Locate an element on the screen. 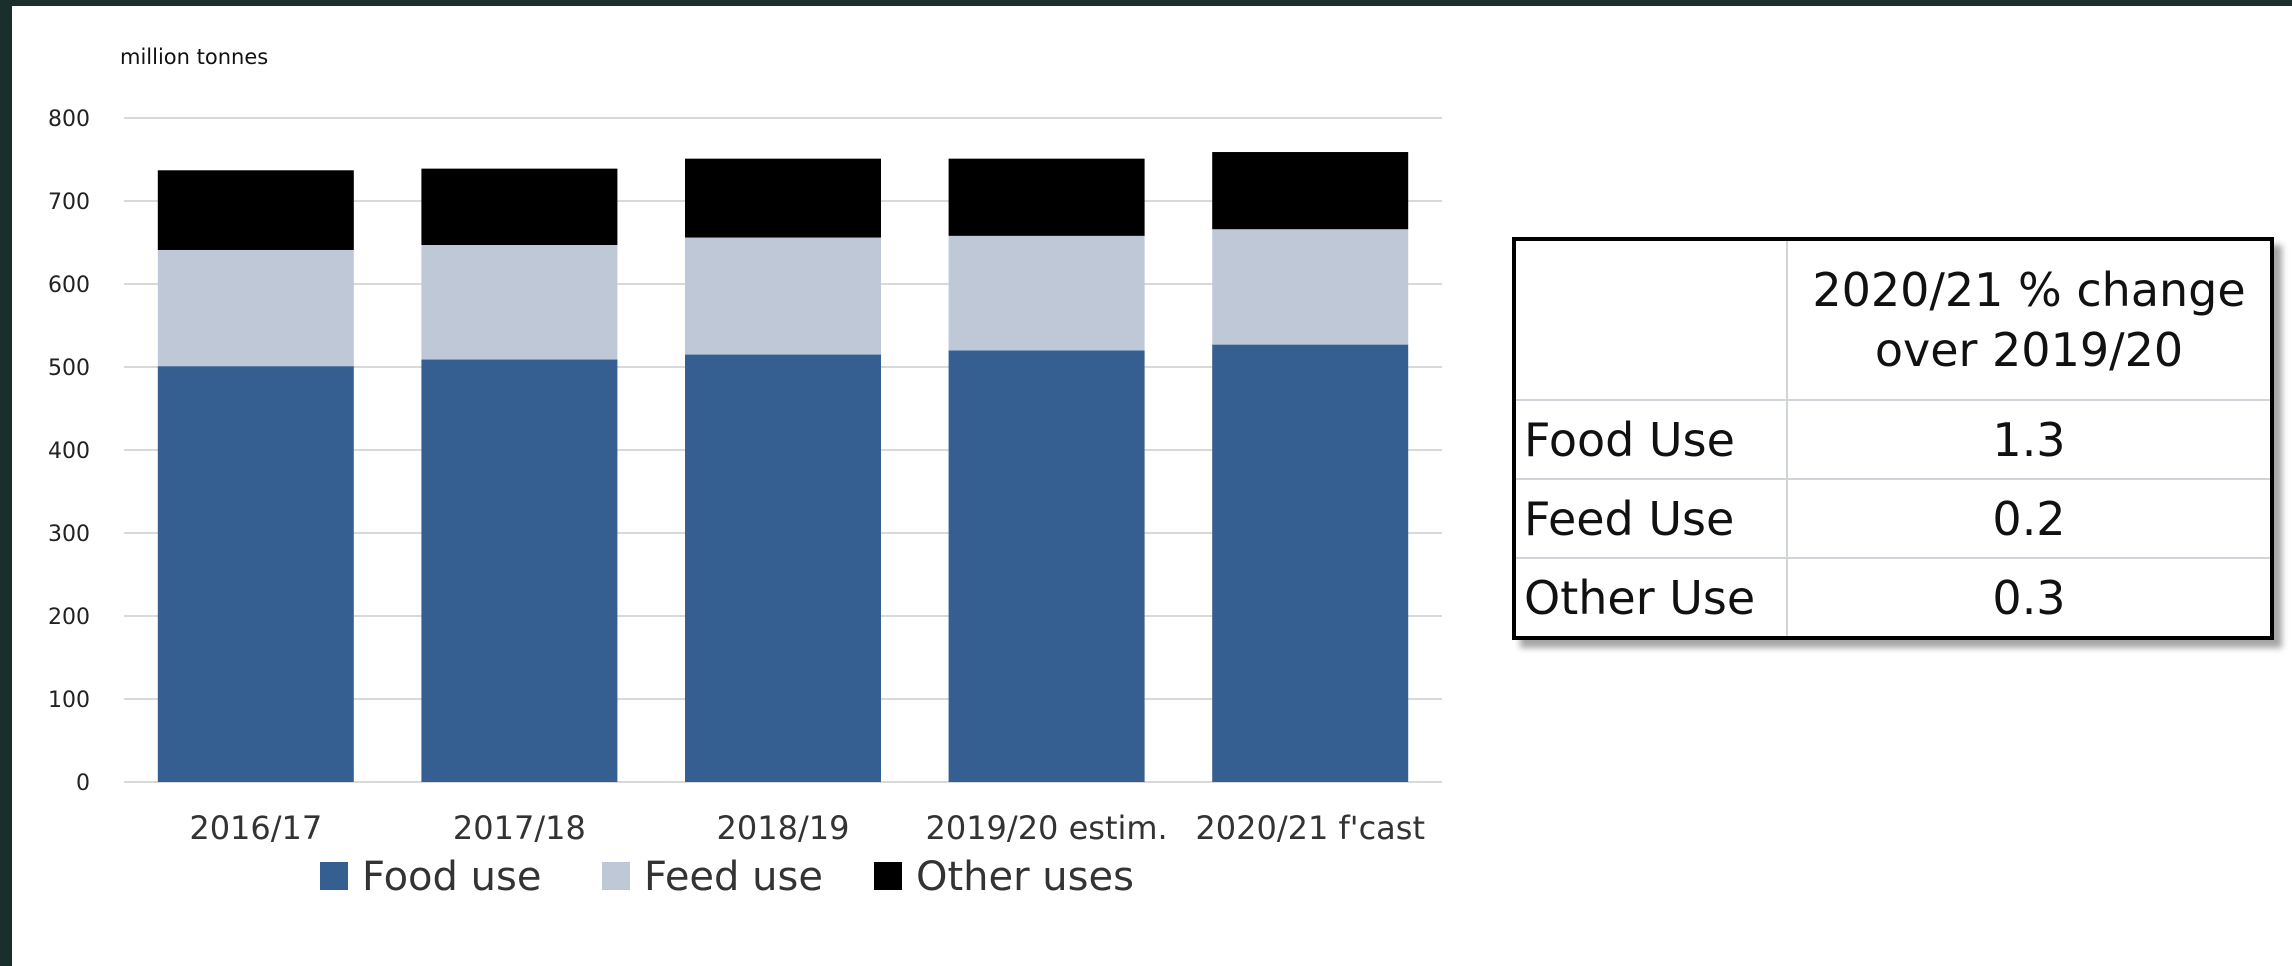  table-row-value: 0.3 is located at coordinates (2029, 598).